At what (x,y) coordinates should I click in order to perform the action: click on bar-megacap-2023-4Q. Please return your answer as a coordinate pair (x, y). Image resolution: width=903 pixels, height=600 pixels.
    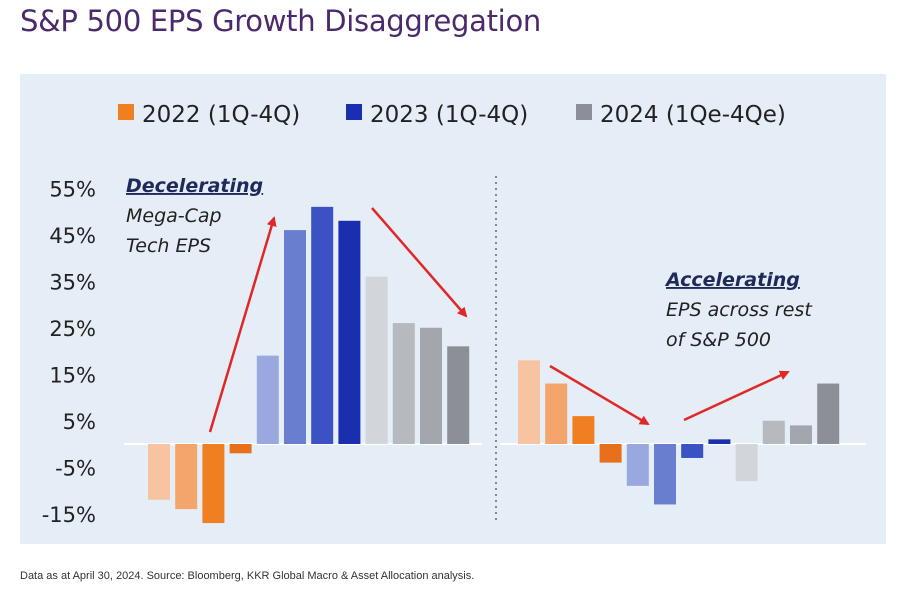
    Looking at the image, I should click on (349, 332).